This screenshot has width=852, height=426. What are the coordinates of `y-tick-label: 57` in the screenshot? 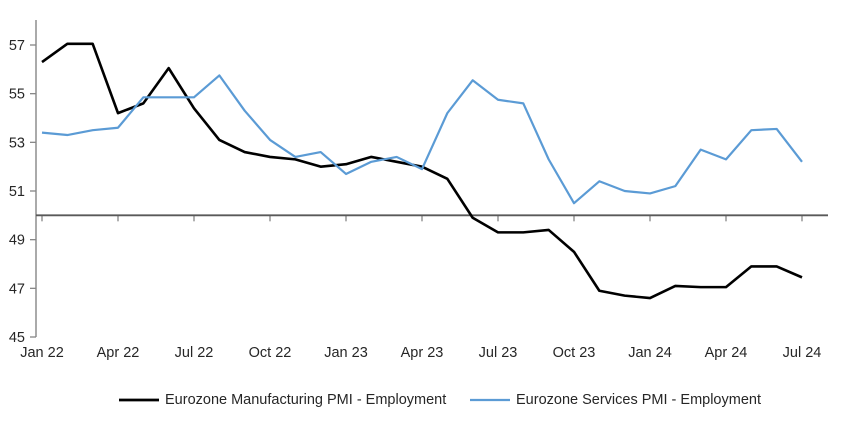 It's located at (17, 46).